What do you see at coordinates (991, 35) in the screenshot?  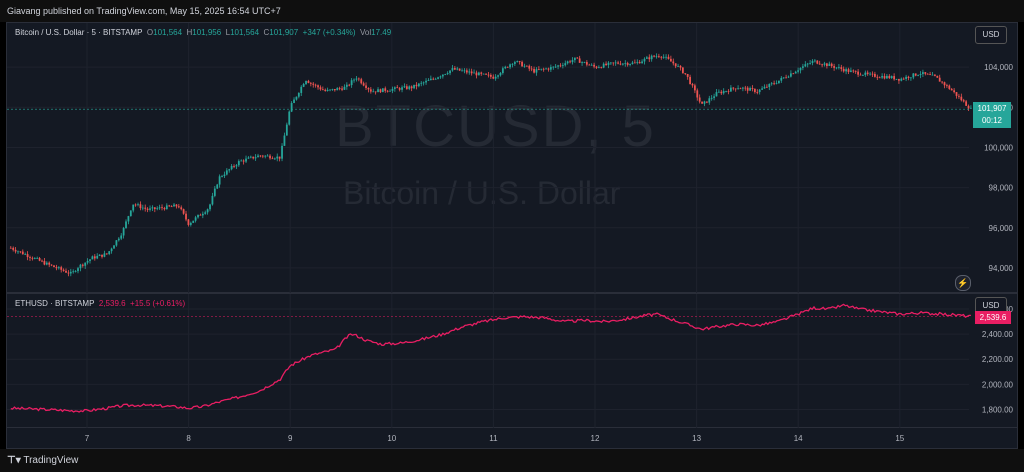 I see `btc-currency-button: USD` at bounding box center [991, 35].